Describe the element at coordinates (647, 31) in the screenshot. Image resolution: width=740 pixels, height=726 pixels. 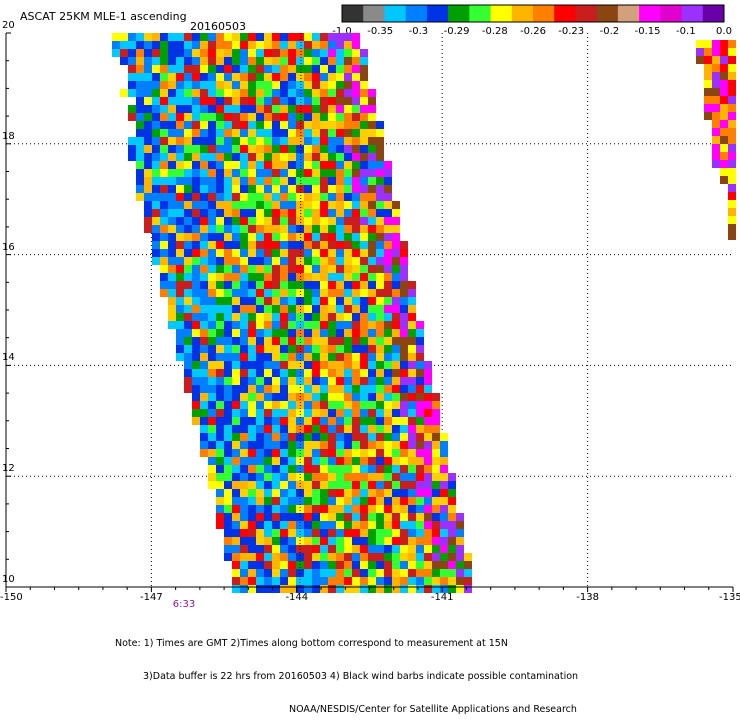
I see `colorbar-tick-label: -0.15` at that location.